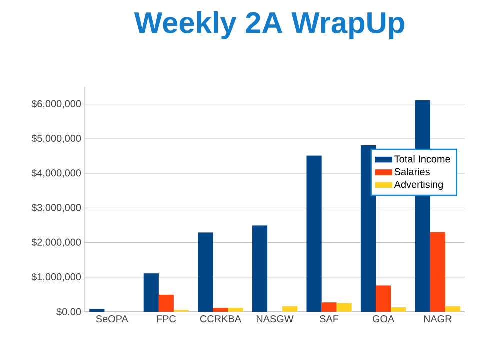 This screenshot has width=480, height=360. Describe the element at coordinates (57, 139) in the screenshot. I see `y-tick-label: $5,000,000` at that location.